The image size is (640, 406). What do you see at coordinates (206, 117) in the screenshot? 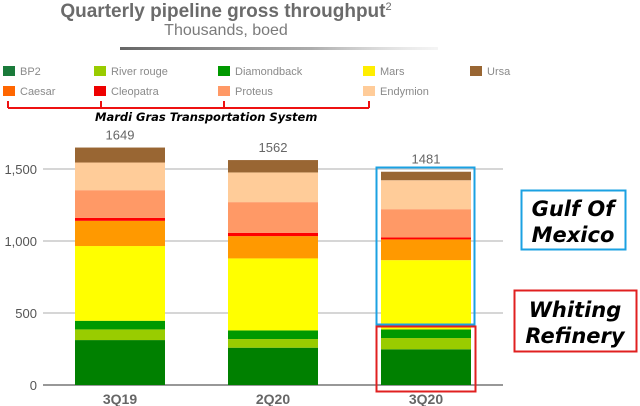
I see `mardi-gras-label: Mardi Gras Transportation System` at bounding box center [206, 117].